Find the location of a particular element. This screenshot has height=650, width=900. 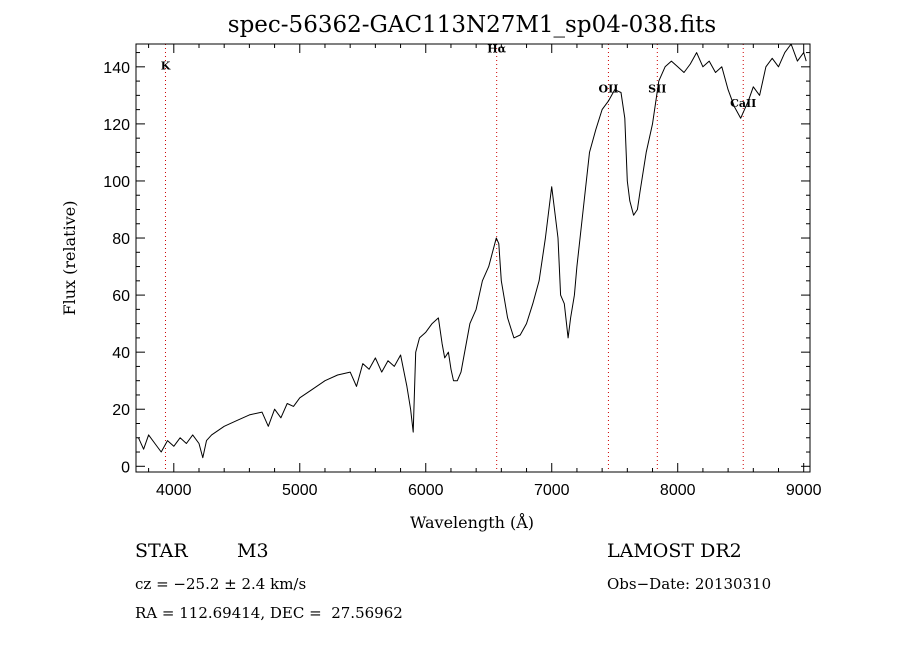

subclass-text: M3 is located at coordinates (253, 551).